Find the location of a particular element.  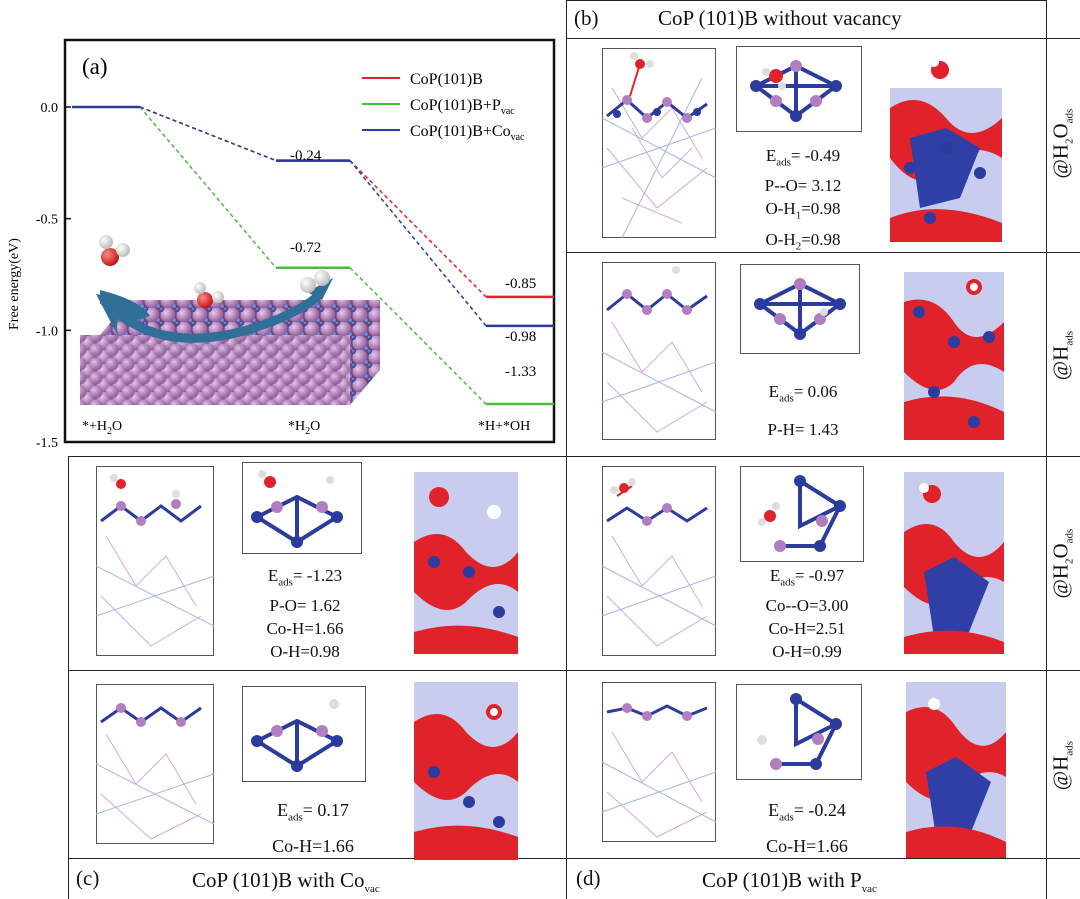

d2-top-view is located at coordinates (799, 732).